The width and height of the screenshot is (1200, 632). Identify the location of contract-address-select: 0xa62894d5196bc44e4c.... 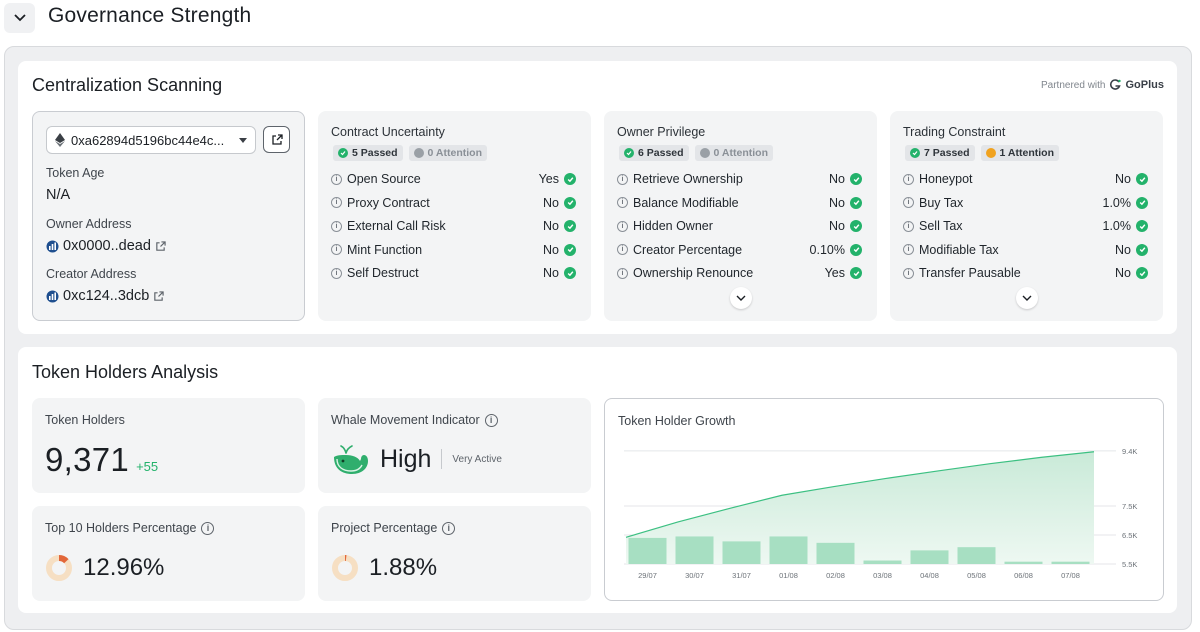
(151, 140).